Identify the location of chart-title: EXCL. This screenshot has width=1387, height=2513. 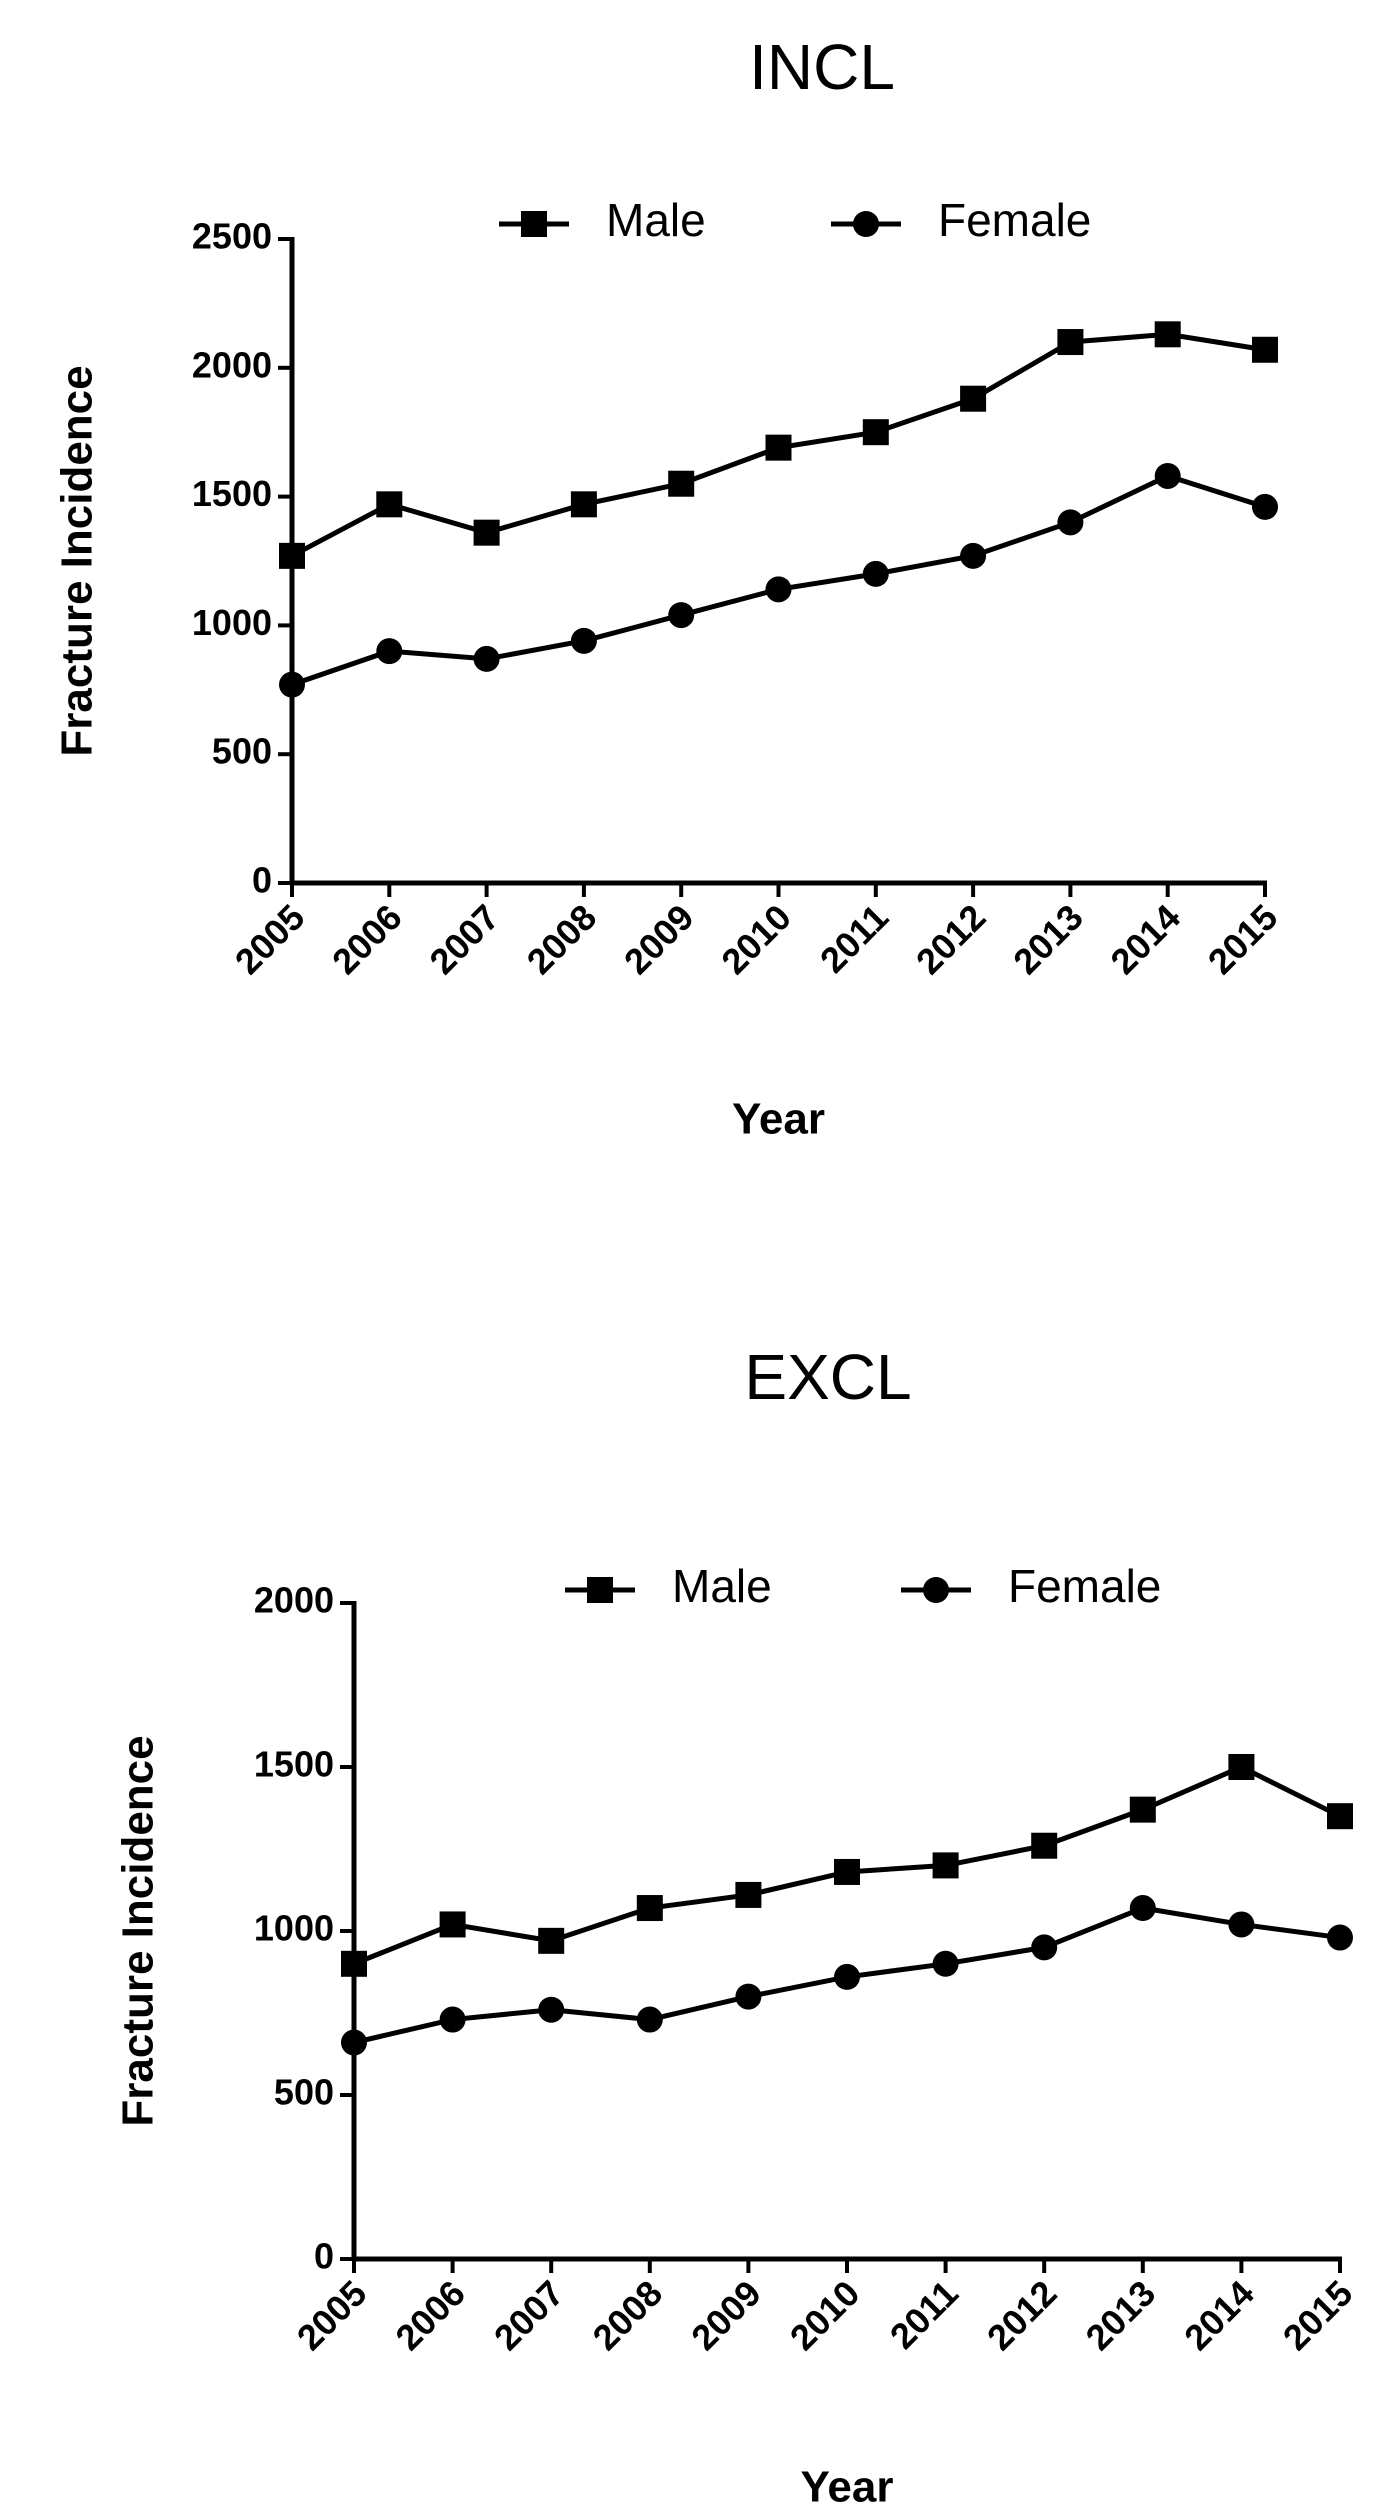
(827, 1377).